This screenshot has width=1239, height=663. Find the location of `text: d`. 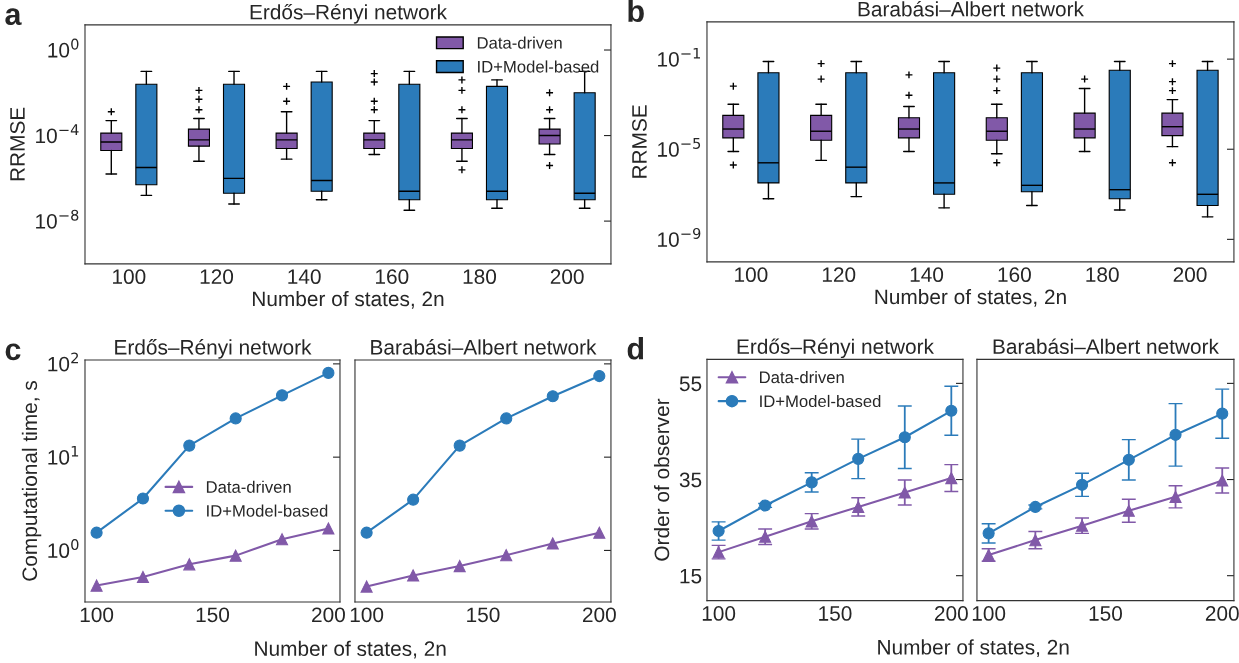

text: d is located at coordinates (635, 348).